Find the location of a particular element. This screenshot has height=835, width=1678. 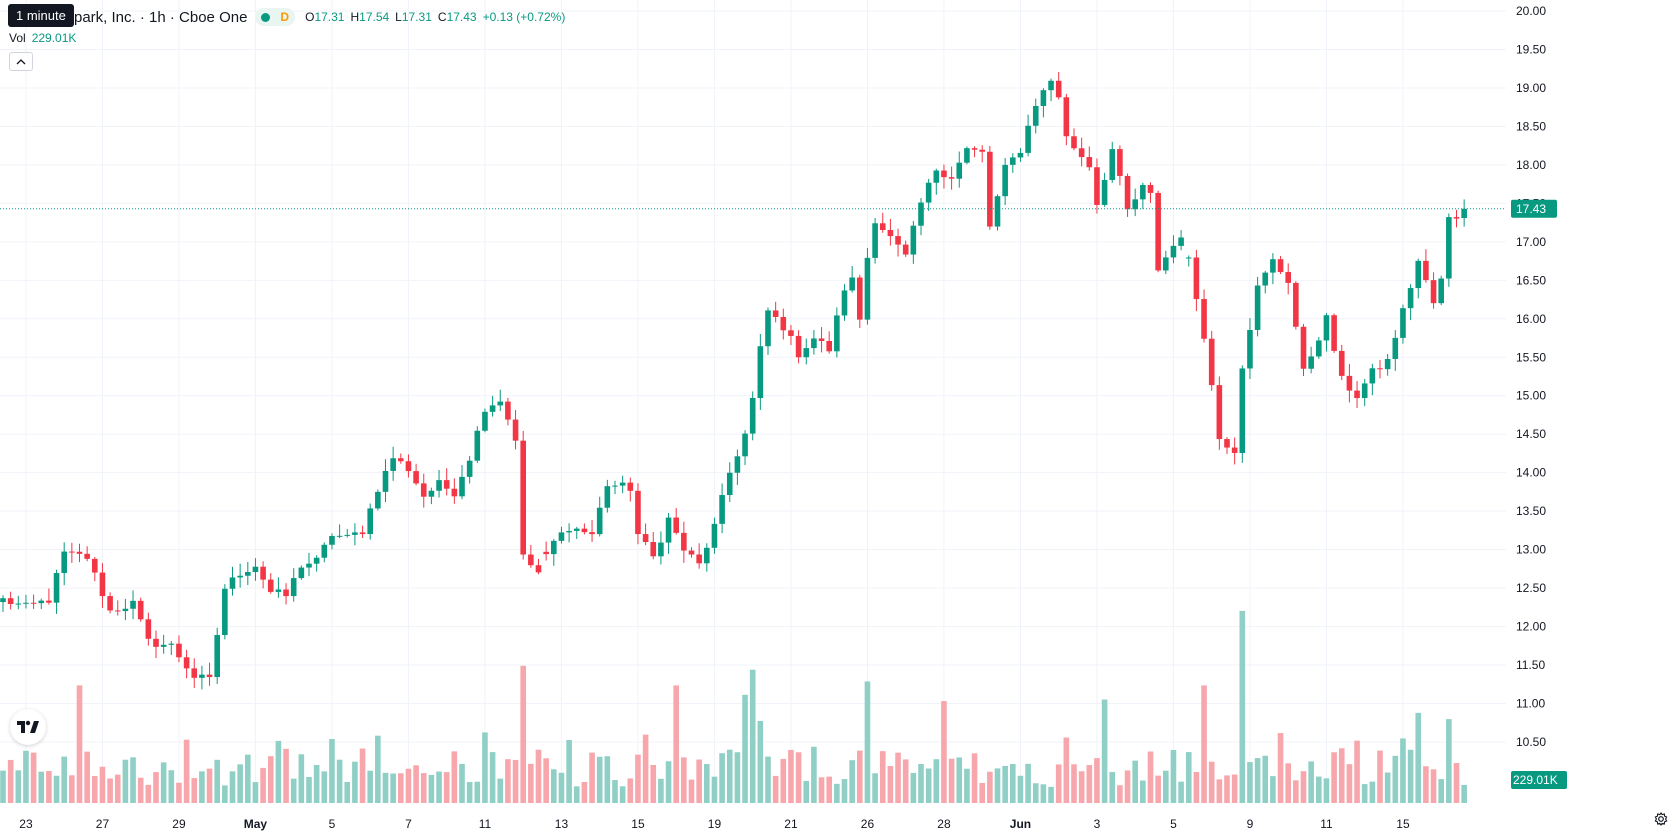

volume-legend: Vol 229.01K is located at coordinates (42, 38).